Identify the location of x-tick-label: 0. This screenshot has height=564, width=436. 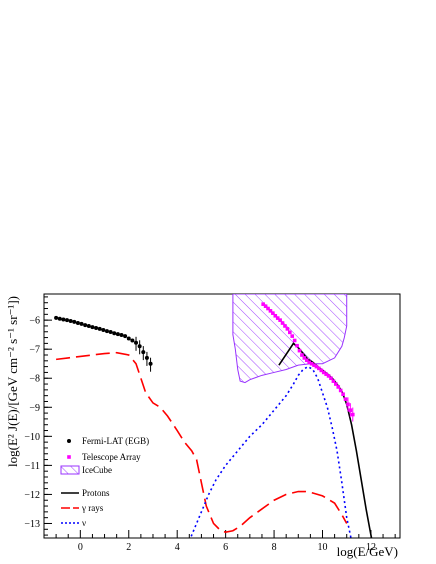
(80, 547).